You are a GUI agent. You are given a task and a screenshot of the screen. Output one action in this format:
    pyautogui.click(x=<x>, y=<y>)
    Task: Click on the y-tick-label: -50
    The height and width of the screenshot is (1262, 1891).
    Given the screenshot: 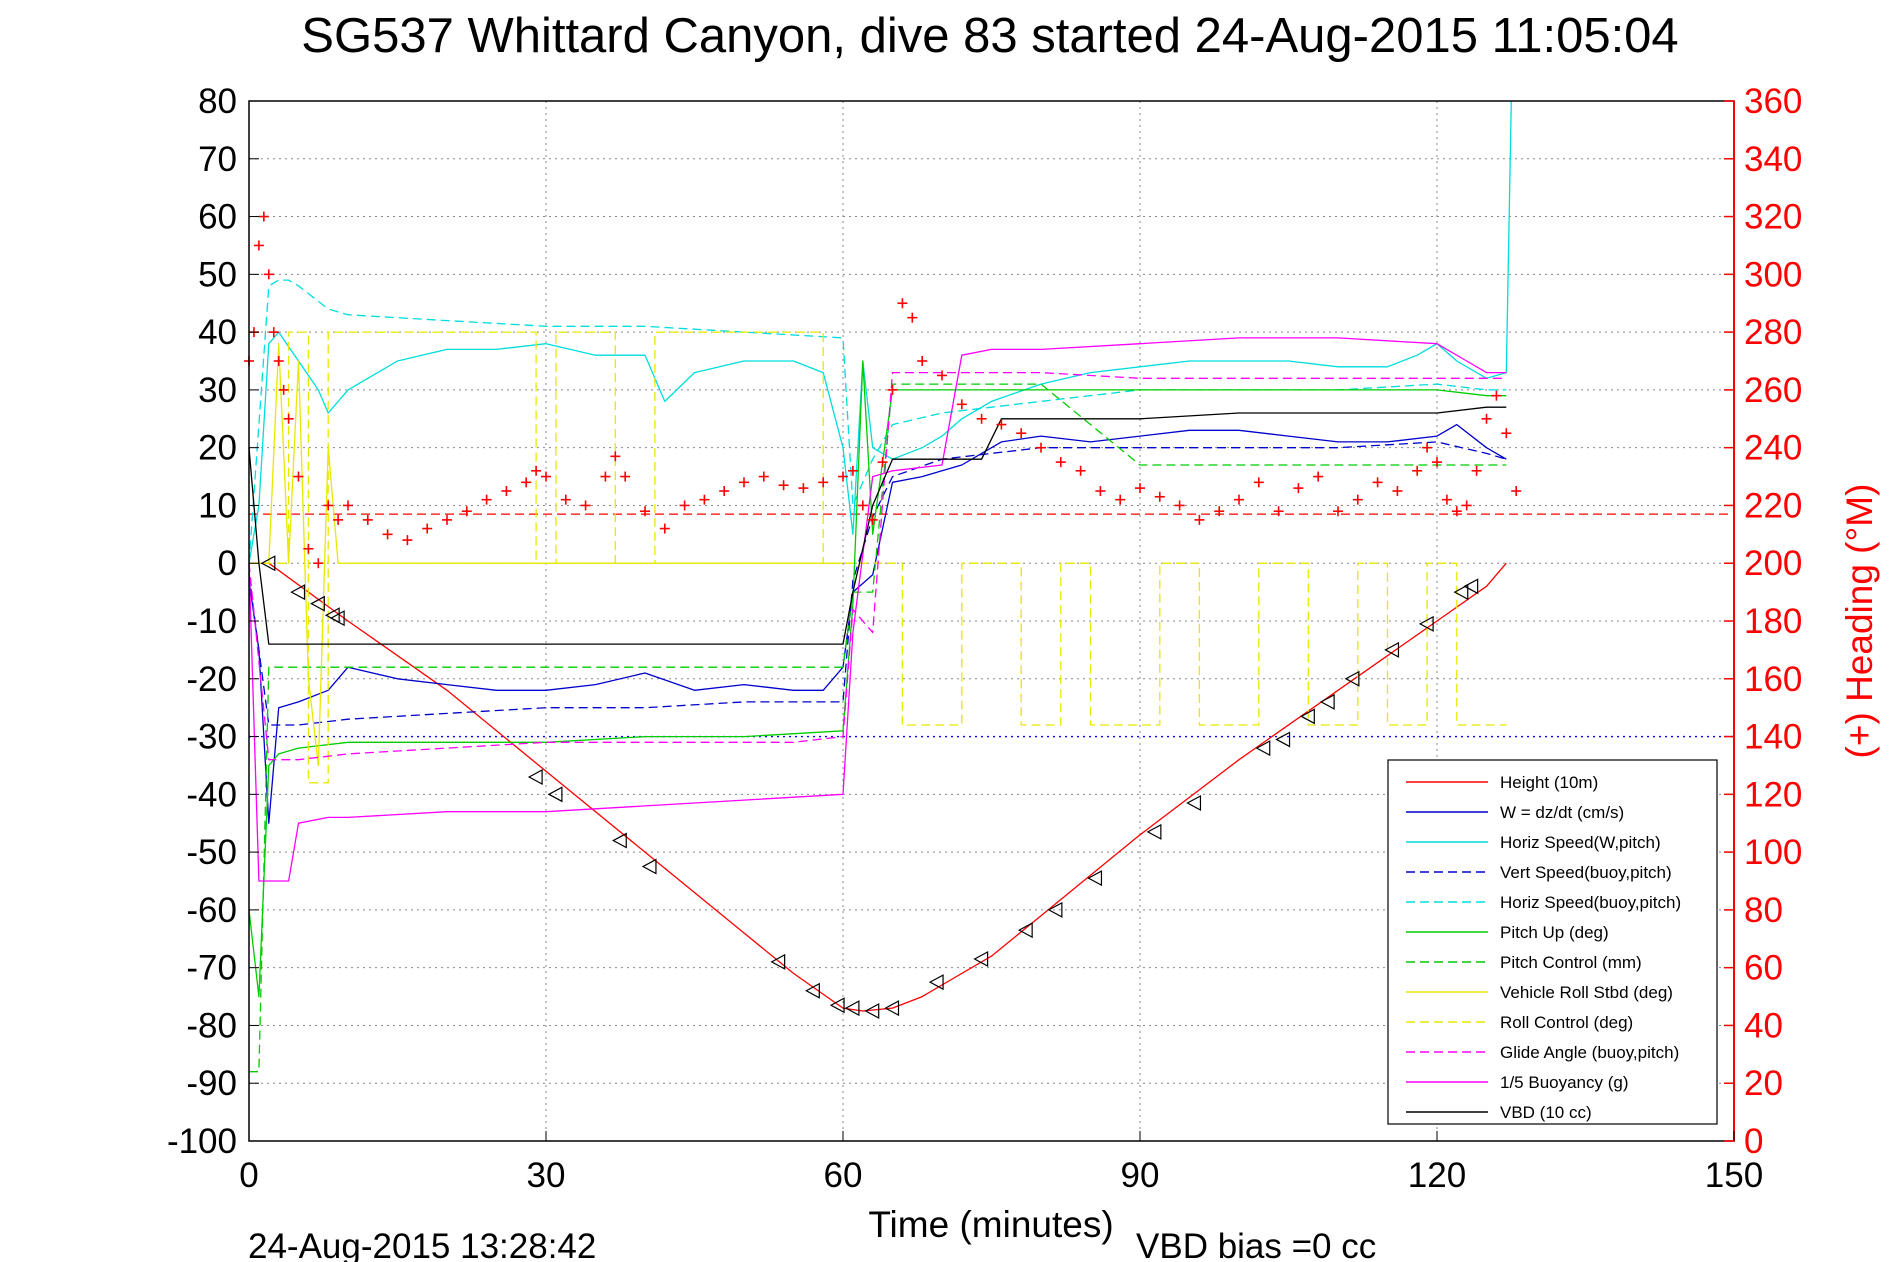 What is the action you would take?
    pyautogui.click(x=211, y=852)
    